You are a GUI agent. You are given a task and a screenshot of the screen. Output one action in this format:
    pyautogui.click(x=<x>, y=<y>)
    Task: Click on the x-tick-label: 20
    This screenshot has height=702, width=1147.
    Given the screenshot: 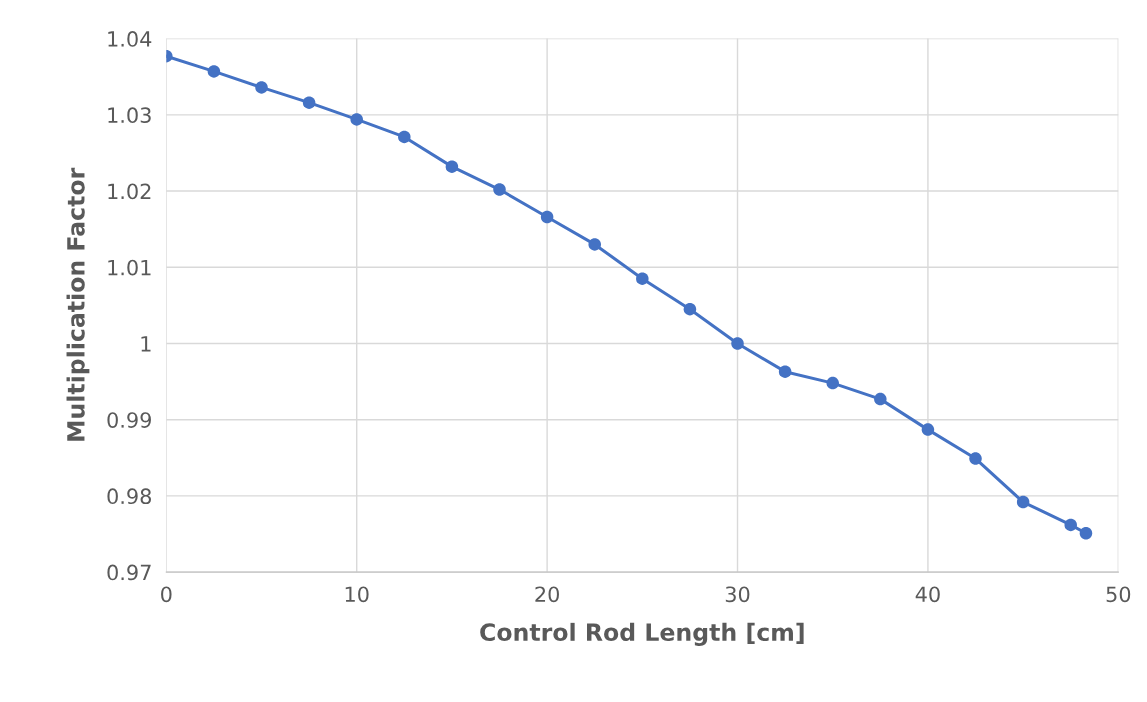 What is the action you would take?
    pyautogui.click(x=547, y=594)
    